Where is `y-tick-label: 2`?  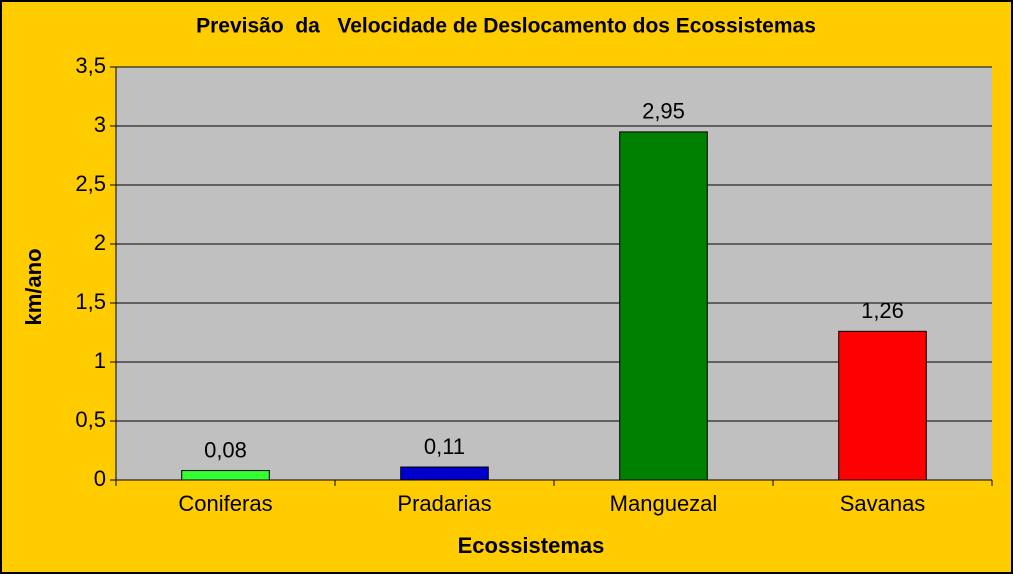
y-tick-label: 2 is located at coordinates (100, 242).